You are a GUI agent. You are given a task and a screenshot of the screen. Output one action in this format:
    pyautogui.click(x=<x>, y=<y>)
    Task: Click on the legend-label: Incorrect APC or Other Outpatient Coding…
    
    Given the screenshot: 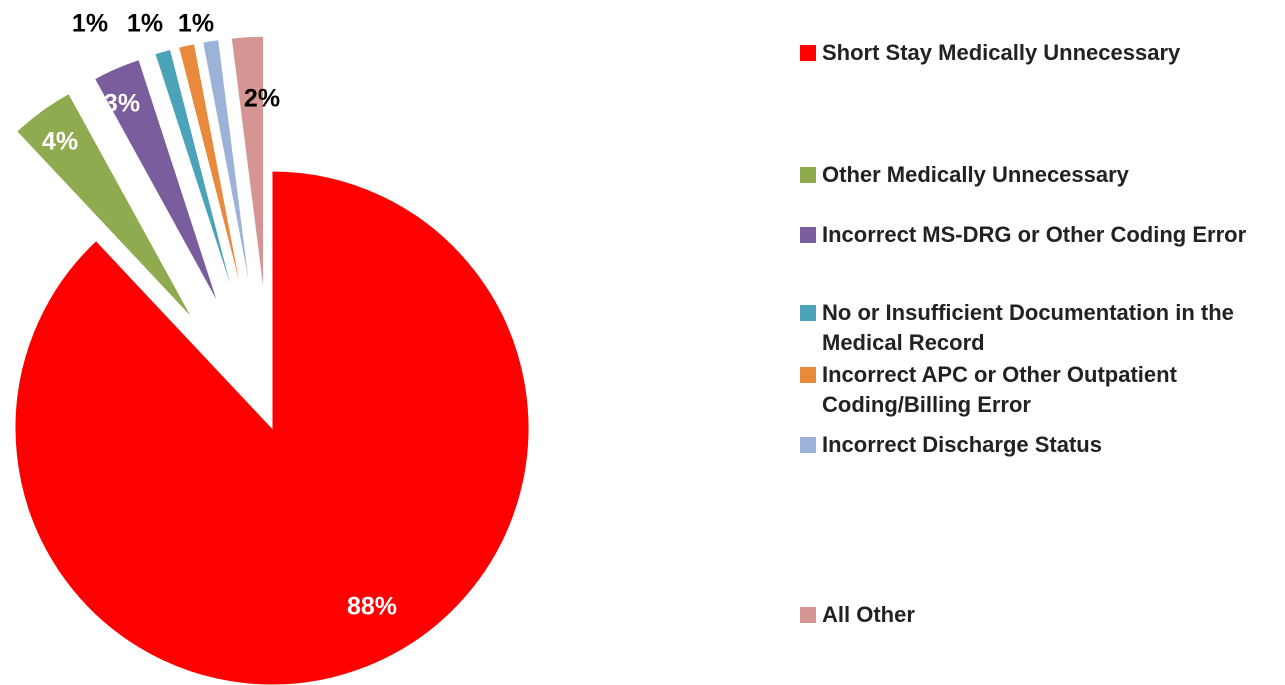 What is the action you would take?
    pyautogui.click(x=999, y=389)
    